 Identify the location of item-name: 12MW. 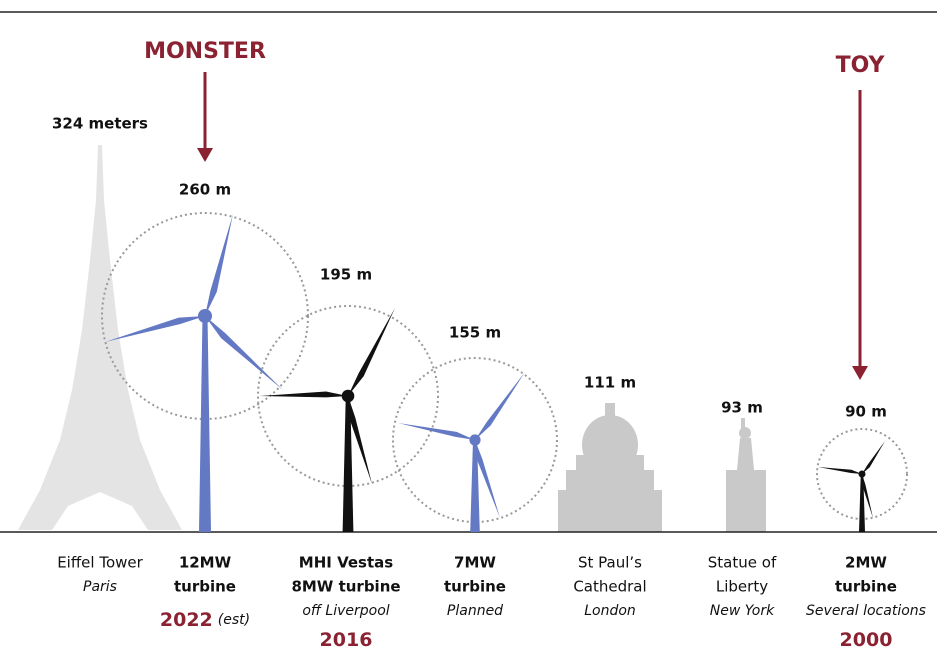
(205, 563).